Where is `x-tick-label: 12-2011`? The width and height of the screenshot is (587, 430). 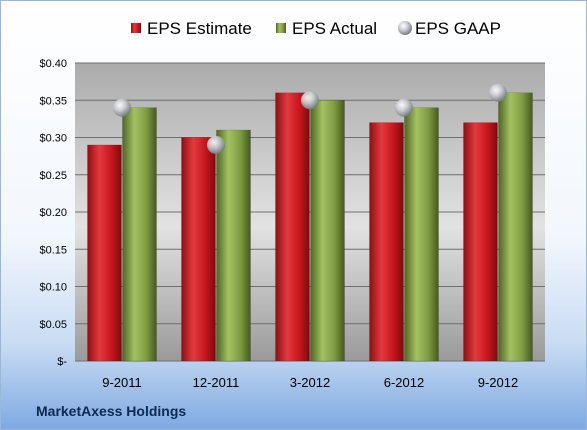
x-tick-label: 12-2011 is located at coordinates (216, 382).